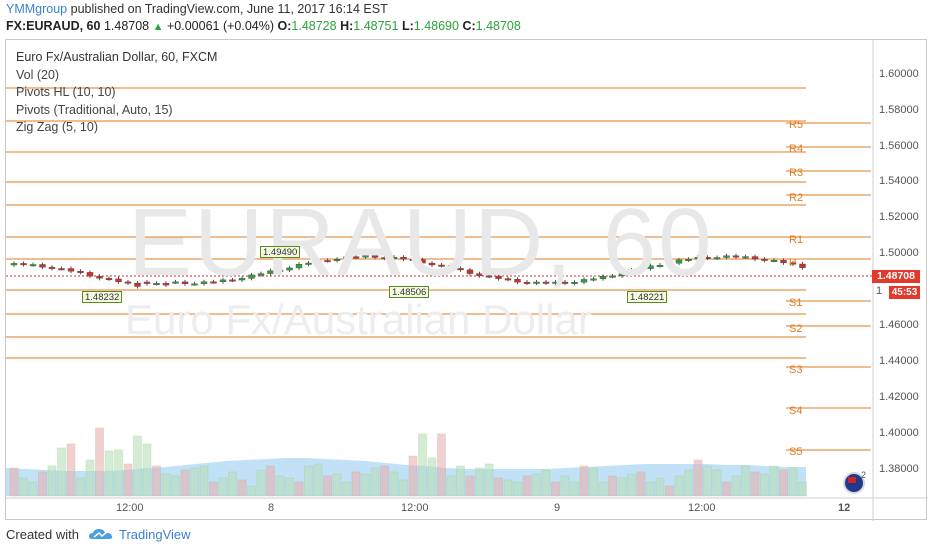 This screenshot has width=932, height=550. Describe the element at coordinates (896, 276) in the screenshot. I see `last-price-tag: 1.48708` at that location.